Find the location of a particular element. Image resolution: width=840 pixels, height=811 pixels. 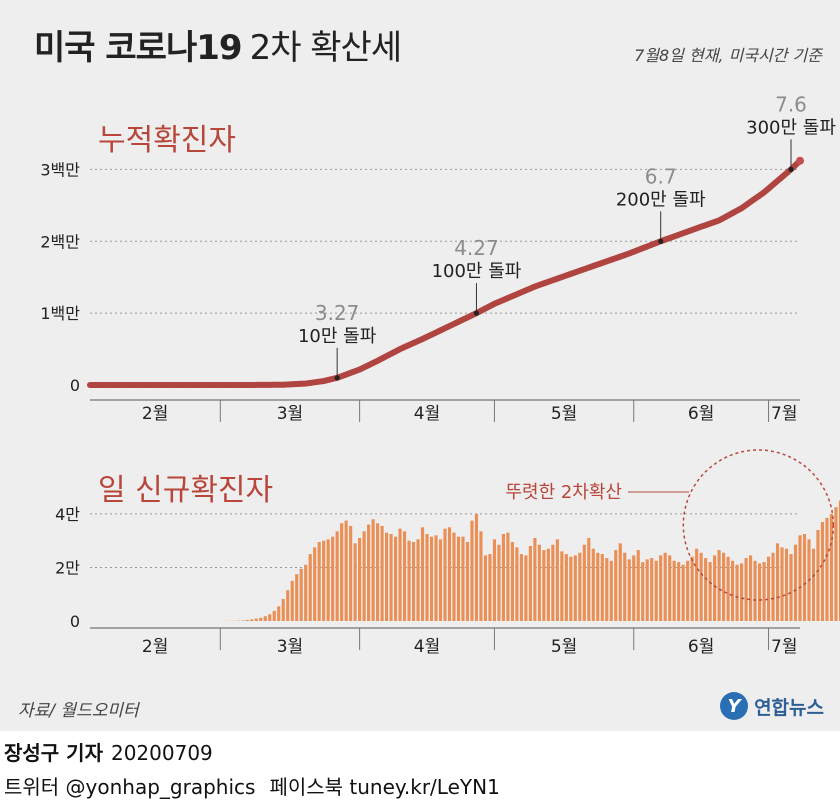

daily-y-tick-label: 0 is located at coordinates (75, 621).